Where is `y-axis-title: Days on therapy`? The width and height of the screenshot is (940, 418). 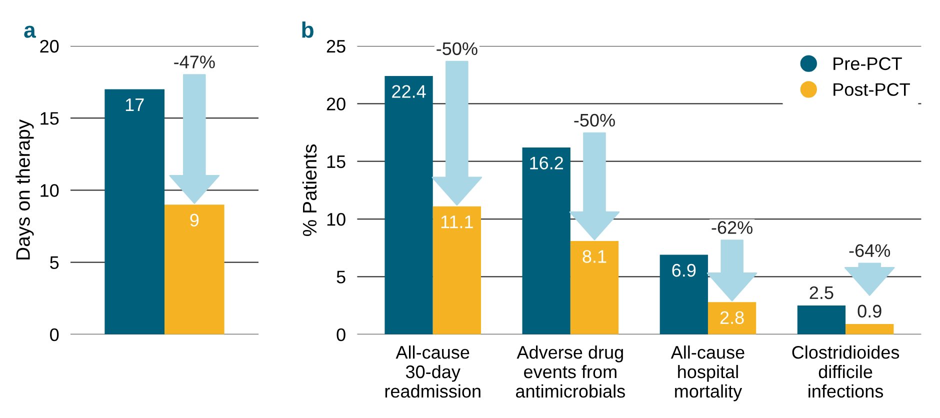
y-axis-title: Days on therapy is located at coordinates (25, 189).